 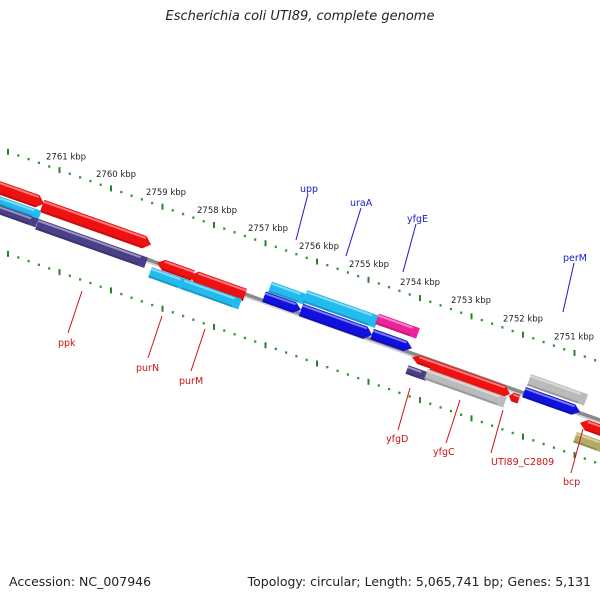 I want to click on kbp-label: 2754 kbp, so click(x=420, y=283).